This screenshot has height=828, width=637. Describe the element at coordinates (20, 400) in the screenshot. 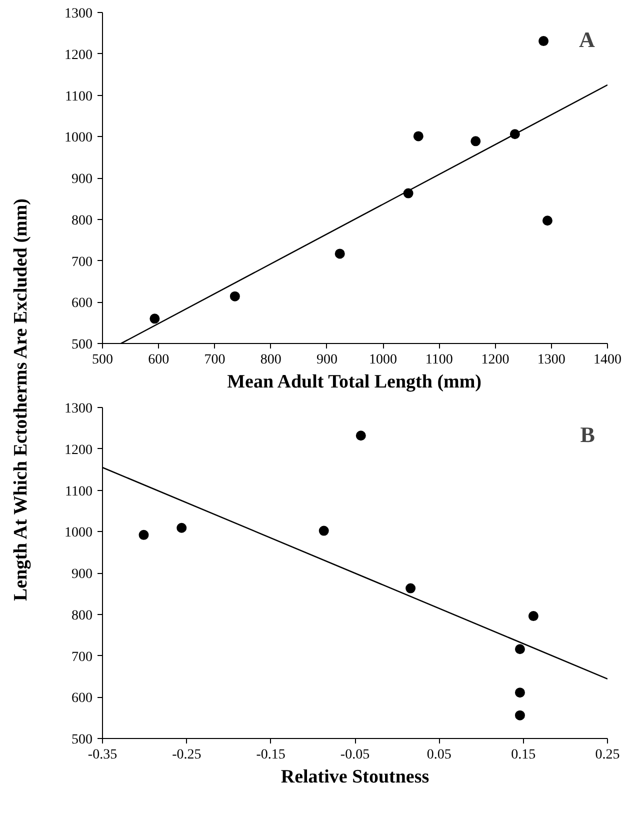

I see `y-axis-title: Length At Which Ectotherms Are Excluded (mm)` at that location.